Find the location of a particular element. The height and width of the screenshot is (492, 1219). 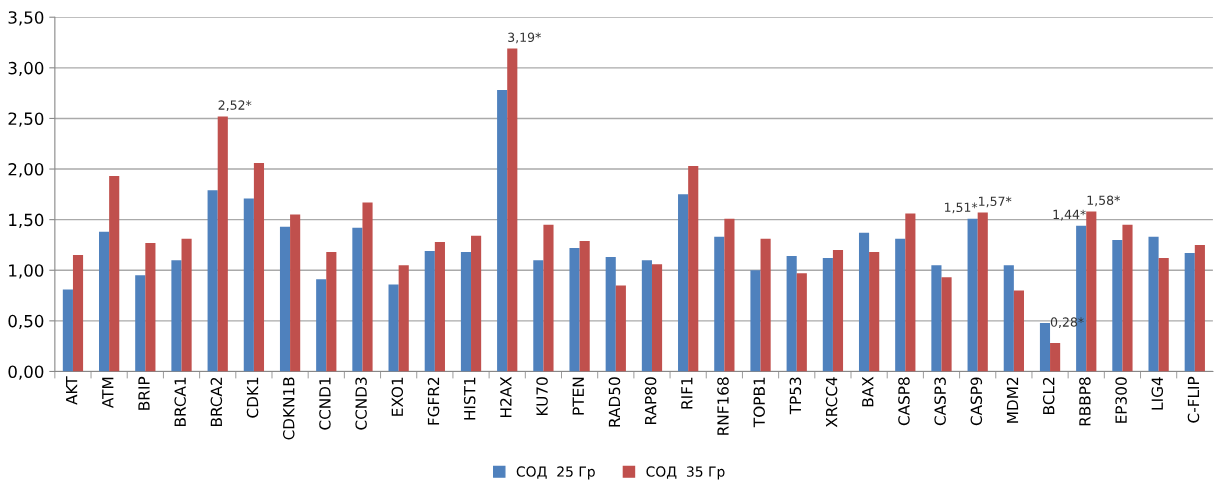

x-tick-label: AKT is located at coordinates (72, 390).